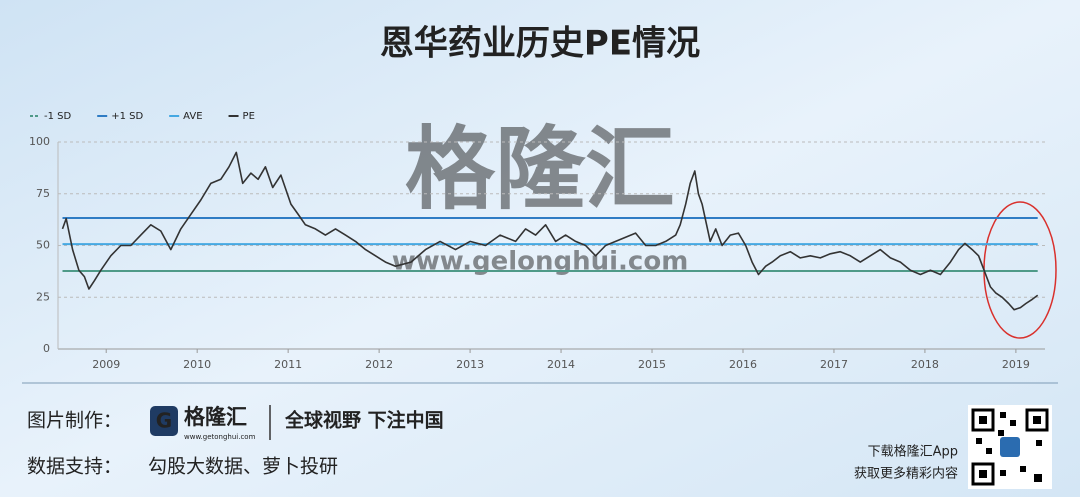 Image resolution: width=1080 pixels, height=497 pixels. Describe the element at coordinates (127, 116) in the screenshot. I see `legend-label: +1 SD` at that location.